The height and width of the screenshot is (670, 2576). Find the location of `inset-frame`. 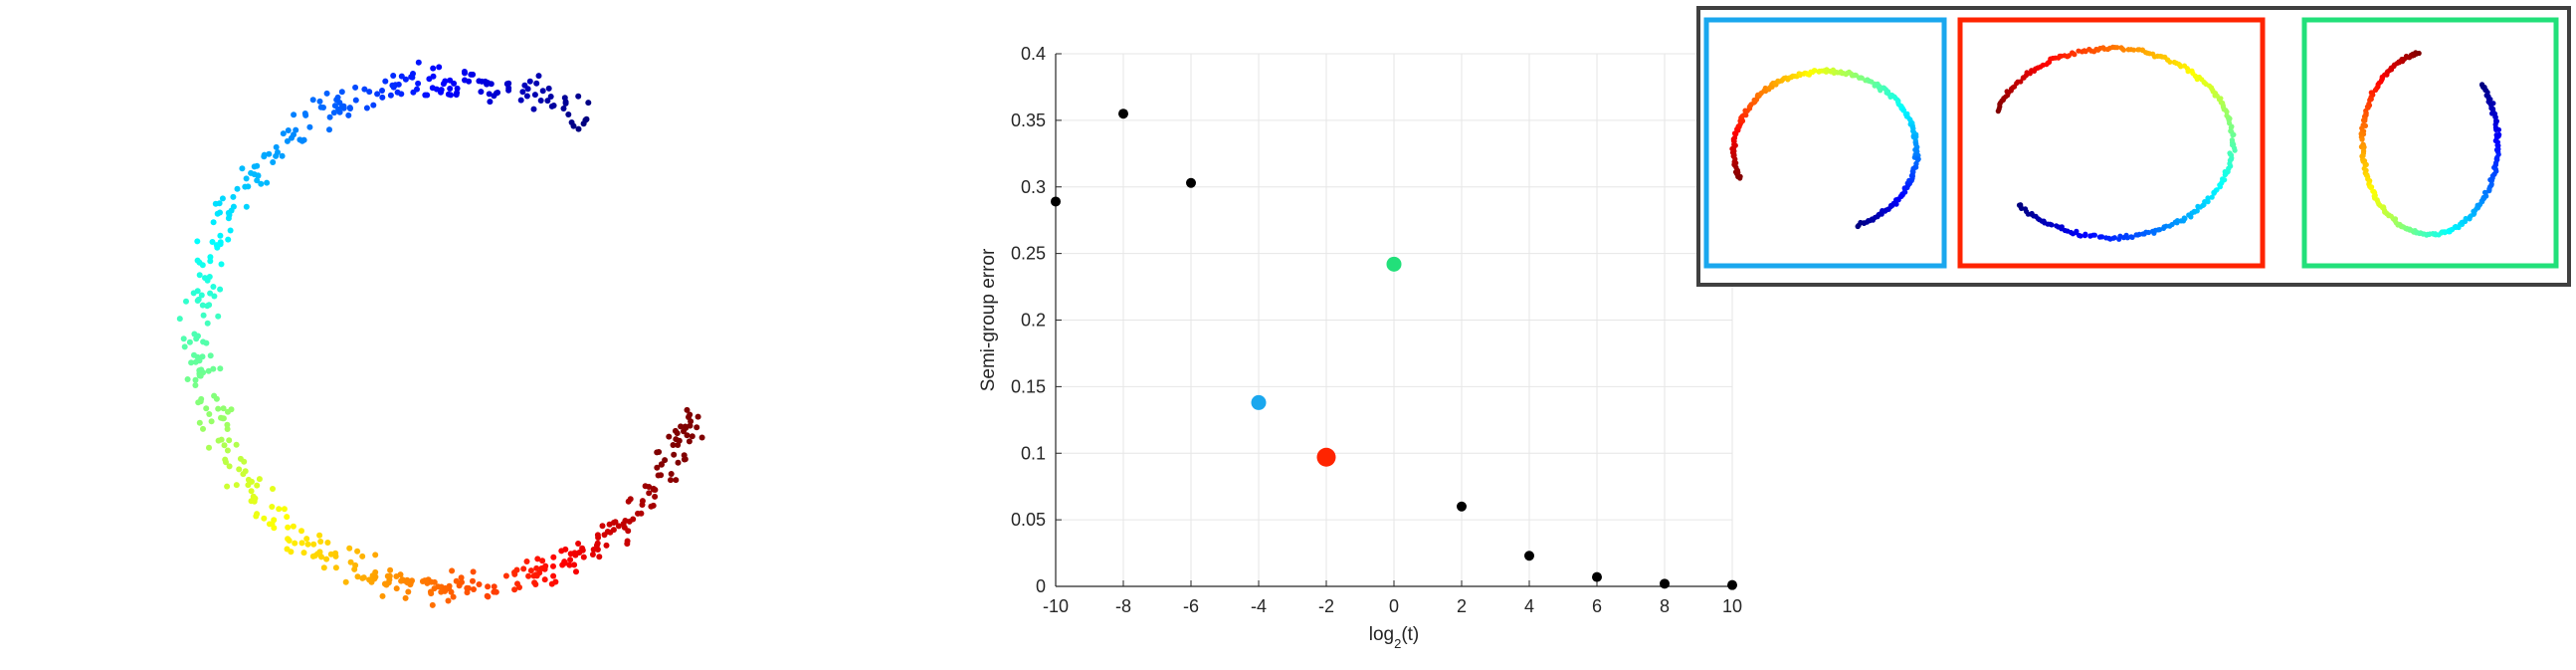

inset-frame is located at coordinates (2430, 143).